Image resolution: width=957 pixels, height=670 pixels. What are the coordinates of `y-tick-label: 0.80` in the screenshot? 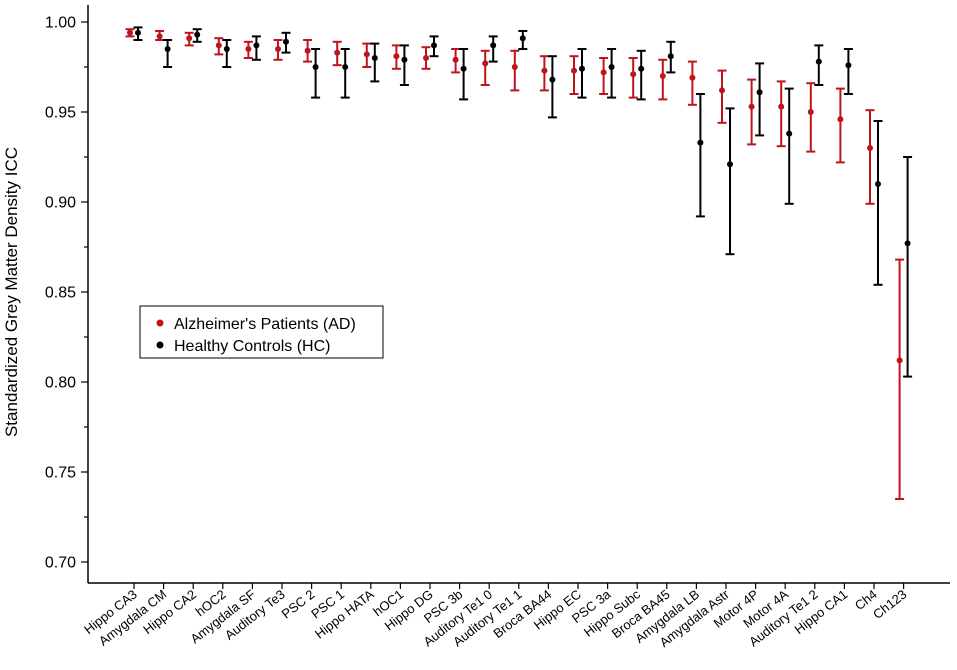 It's located at (60, 383).